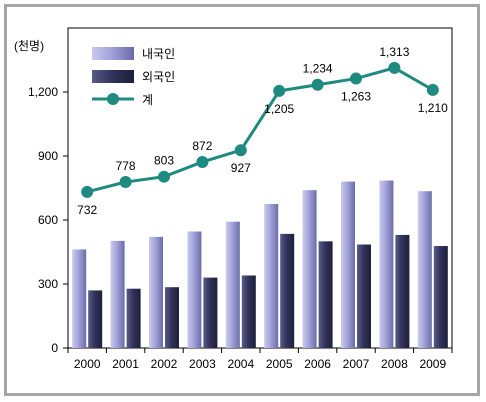 Image resolution: width=486 pixels, height=402 pixels. What do you see at coordinates (126, 166) in the screenshot?
I see `total-data-label: 778` at bounding box center [126, 166].